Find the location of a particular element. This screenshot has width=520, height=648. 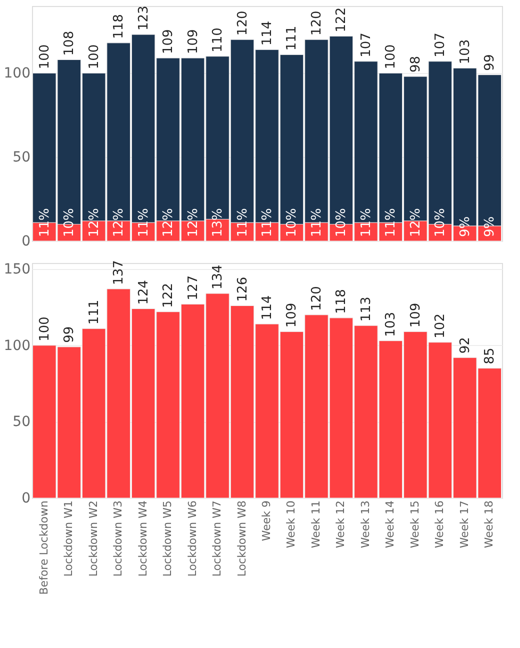

total-label: 123 is located at coordinates (144, 18).